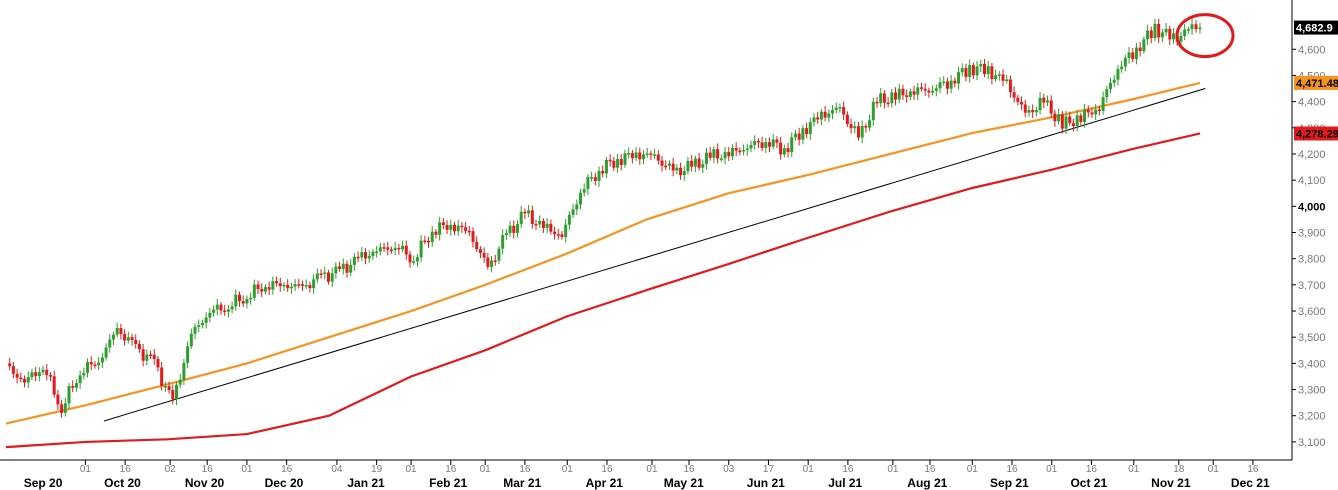 This screenshot has height=490, width=1338. What do you see at coordinates (1171, 483) in the screenshot?
I see `x-month-label: Nov 21` at bounding box center [1171, 483].